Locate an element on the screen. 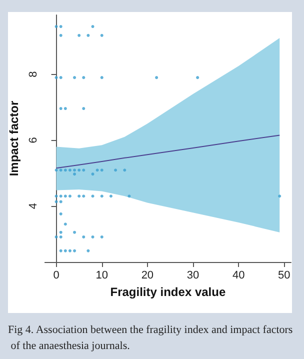 This screenshot has height=359, width=304. caption: Fig 4. Association between the fragility index and impact factors of the anaesthesia journals. is located at coordinates (150, 338).